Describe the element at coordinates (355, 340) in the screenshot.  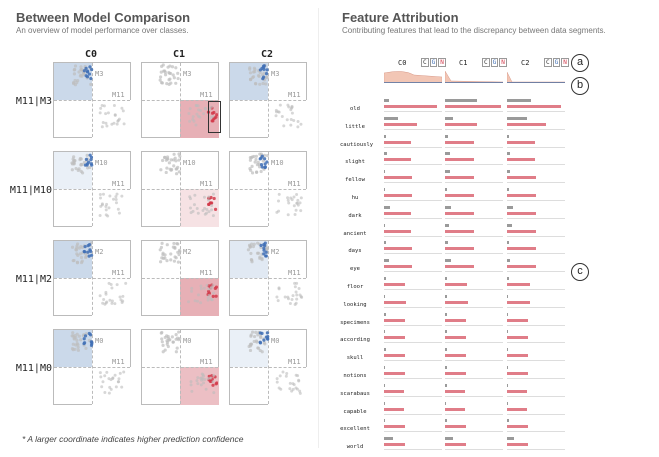
I see `feature-name: according` at that location.